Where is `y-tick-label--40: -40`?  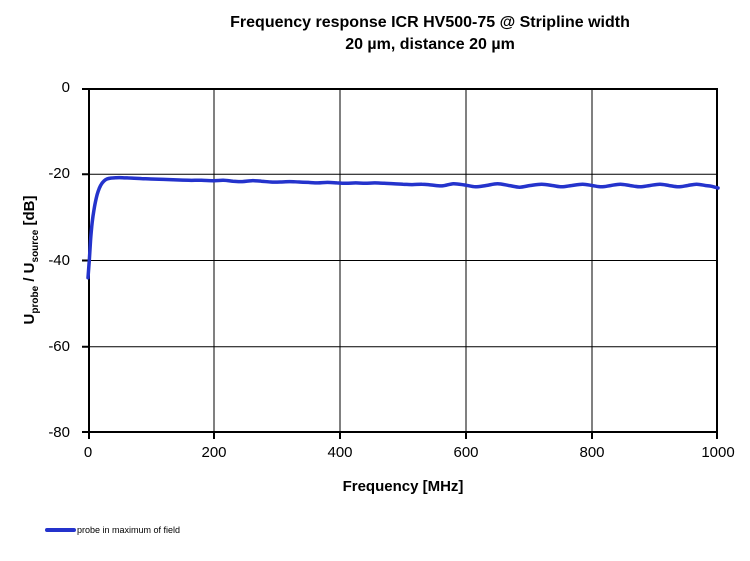
y-tick-label--40: -40 is located at coordinates (59, 260).